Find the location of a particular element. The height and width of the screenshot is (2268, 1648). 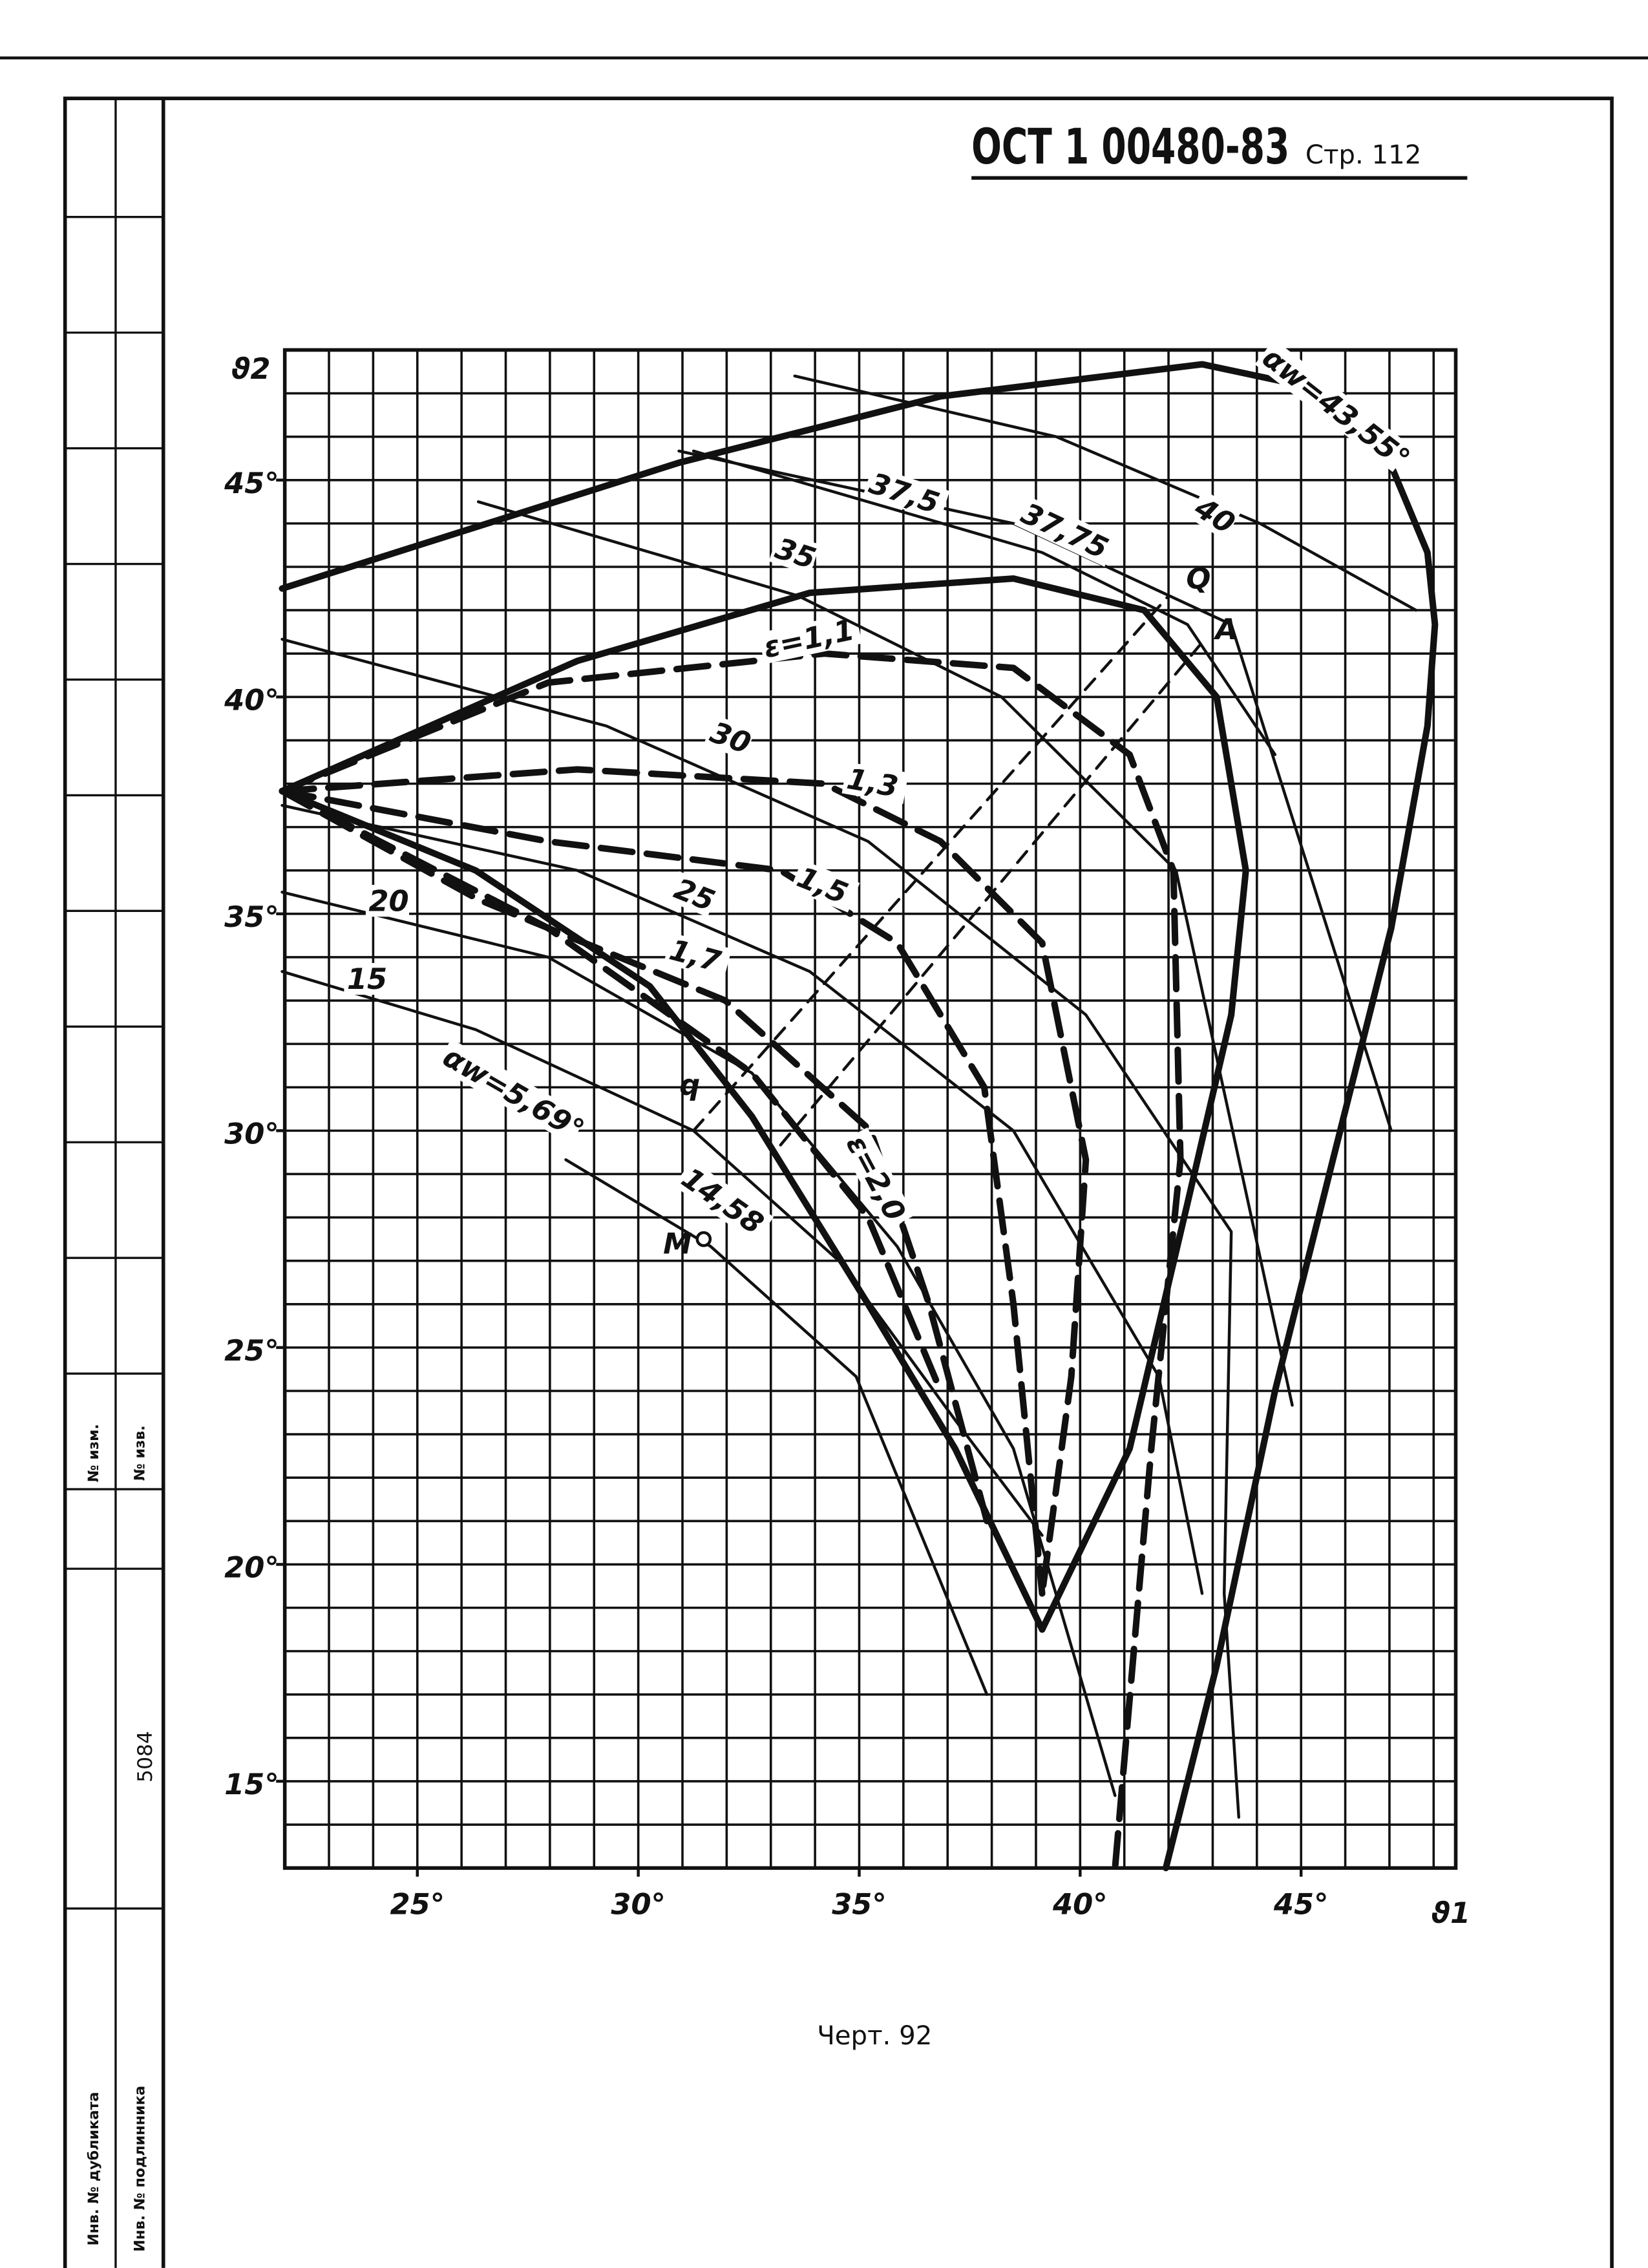

curve-label: 20 is located at coordinates (388, 901).